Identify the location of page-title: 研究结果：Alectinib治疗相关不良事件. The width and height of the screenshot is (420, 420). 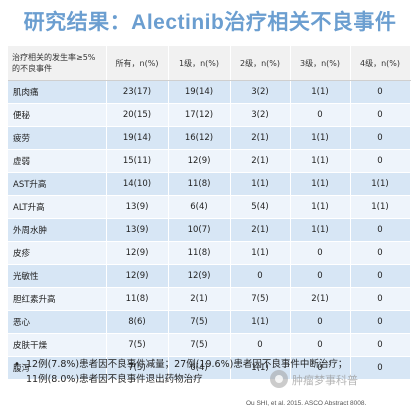
(210, 21).